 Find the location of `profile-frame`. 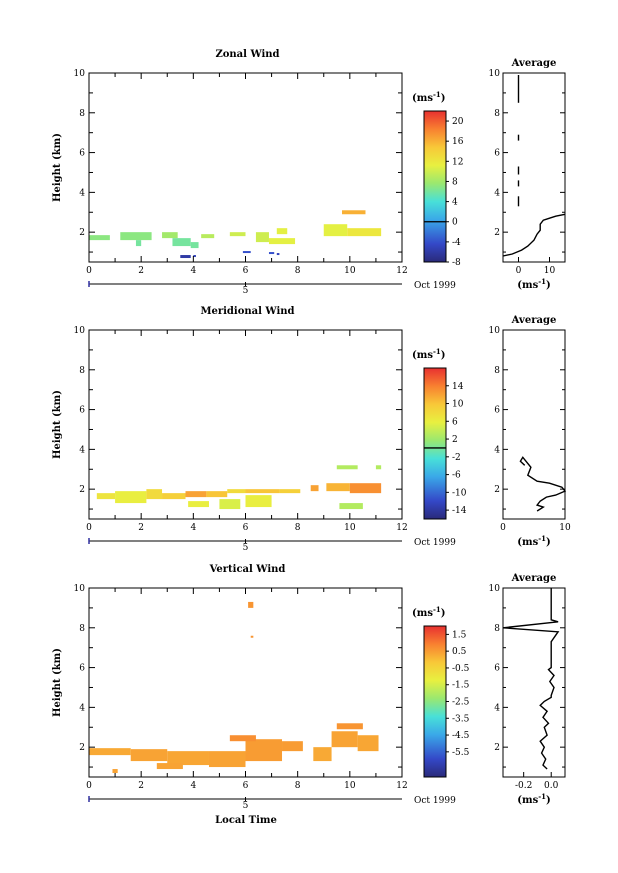

profile-frame is located at coordinates (534, 167).